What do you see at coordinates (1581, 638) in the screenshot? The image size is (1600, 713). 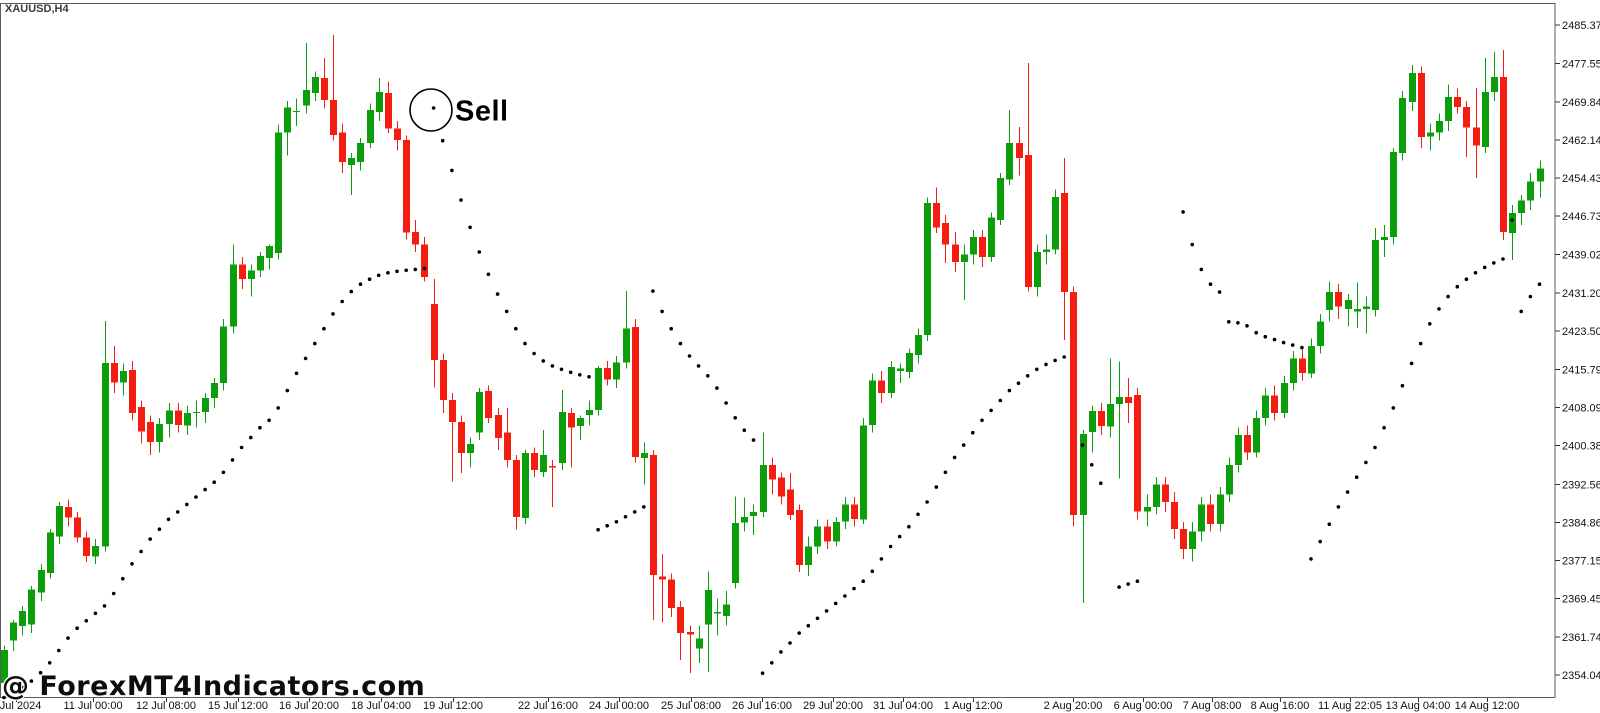 I see `price-tick-label: 2361.745` at bounding box center [1581, 638].